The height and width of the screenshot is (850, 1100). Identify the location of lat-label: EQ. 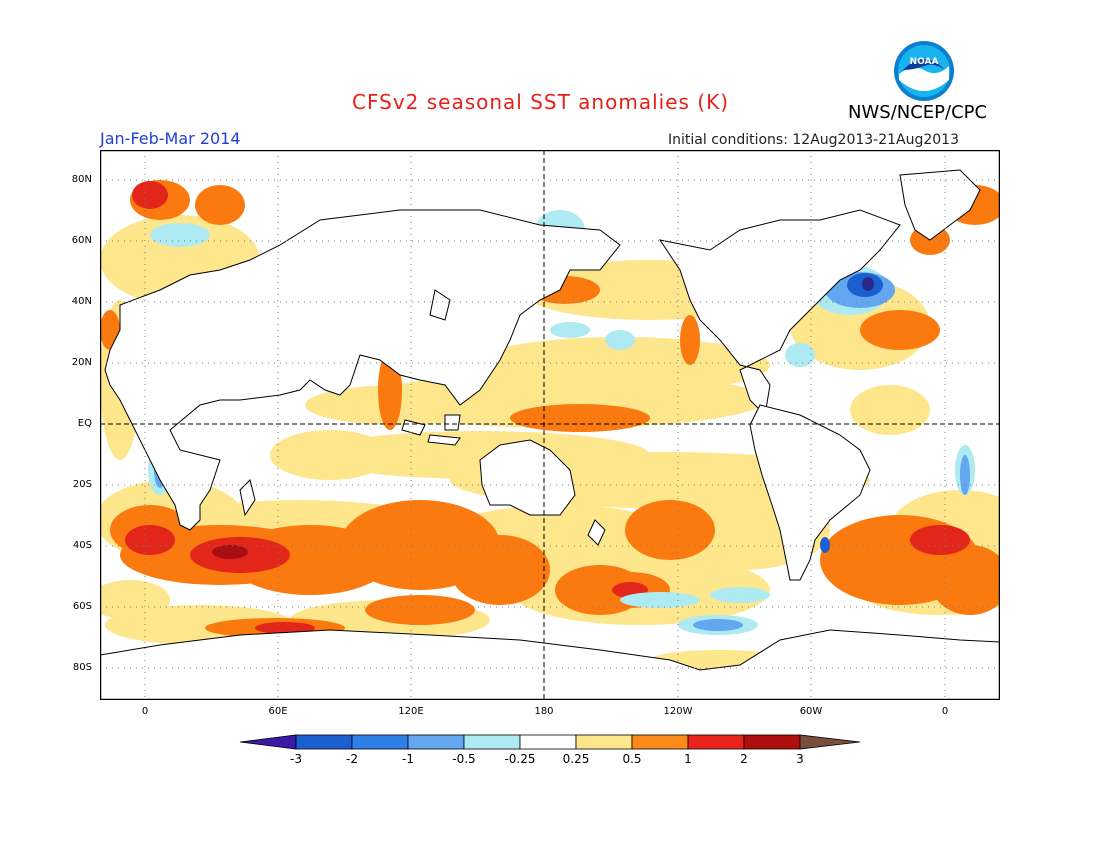
(84, 423).